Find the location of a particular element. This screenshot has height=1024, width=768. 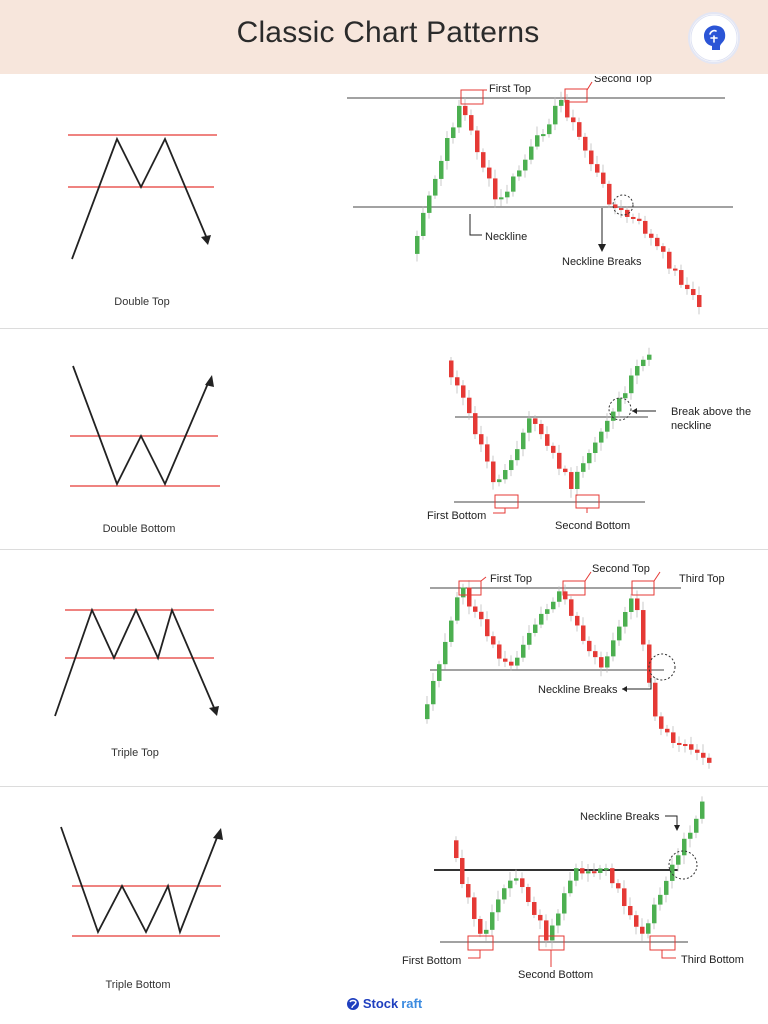

candles is located at coordinates (558, 203).